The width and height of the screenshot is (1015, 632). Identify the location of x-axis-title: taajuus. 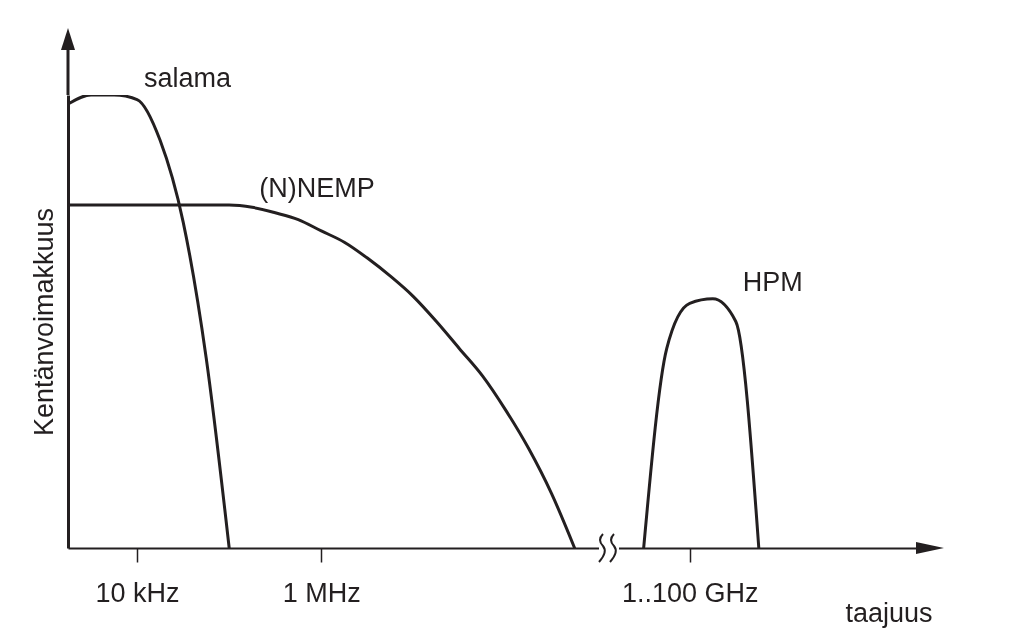
(889, 612).